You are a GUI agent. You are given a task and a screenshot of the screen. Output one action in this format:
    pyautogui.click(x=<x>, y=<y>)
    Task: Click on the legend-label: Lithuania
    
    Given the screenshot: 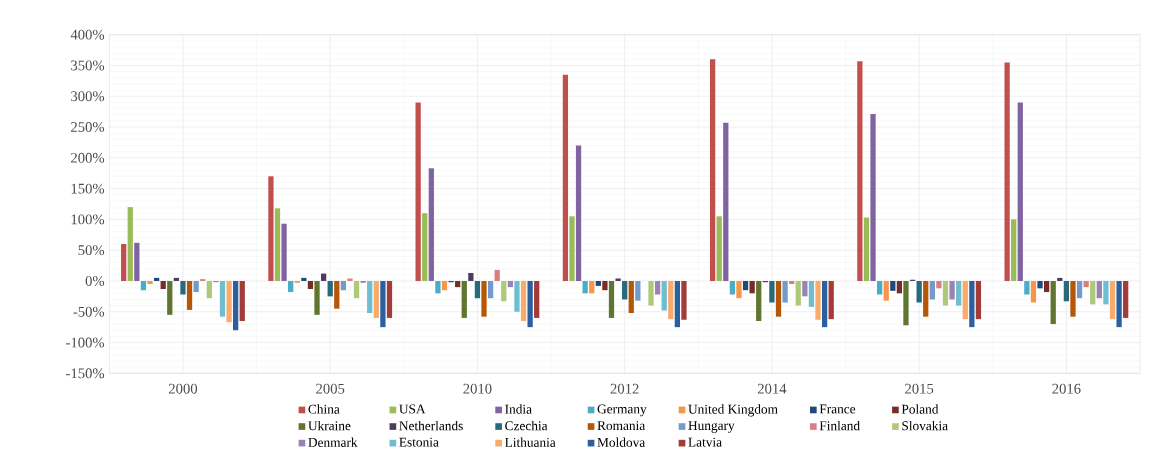 What is the action you would take?
    pyautogui.click(x=530, y=442)
    